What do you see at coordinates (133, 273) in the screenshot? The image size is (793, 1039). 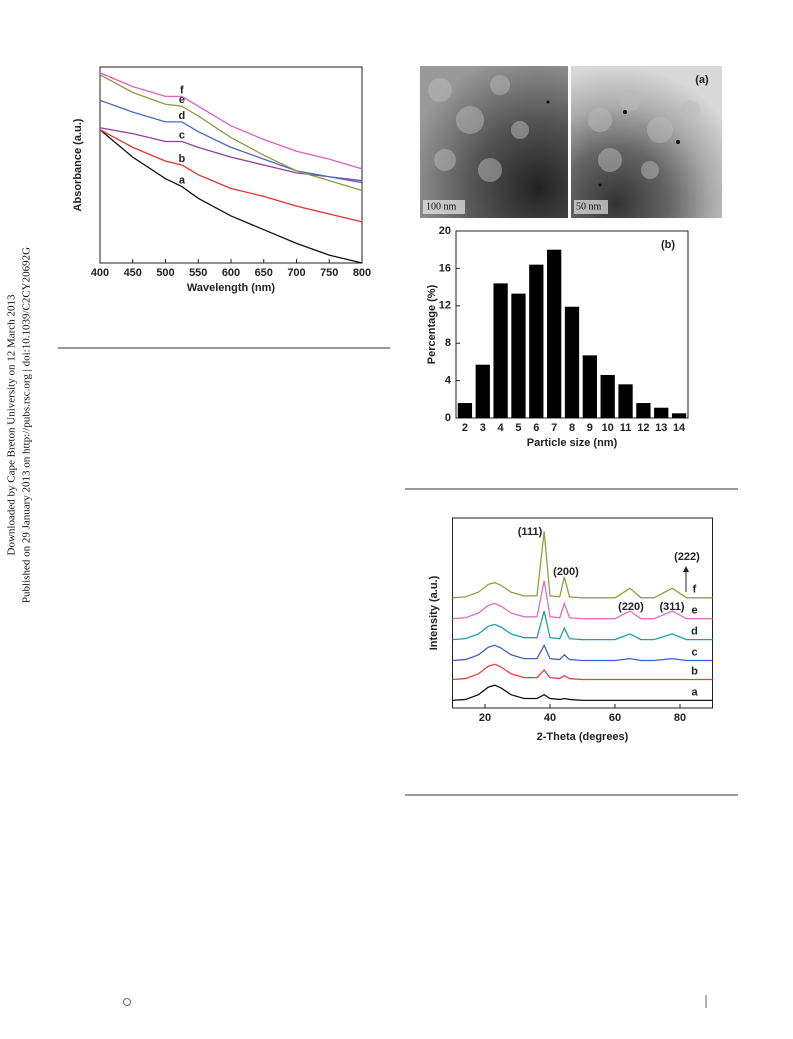 I see `x-tick-label: 450` at bounding box center [133, 273].